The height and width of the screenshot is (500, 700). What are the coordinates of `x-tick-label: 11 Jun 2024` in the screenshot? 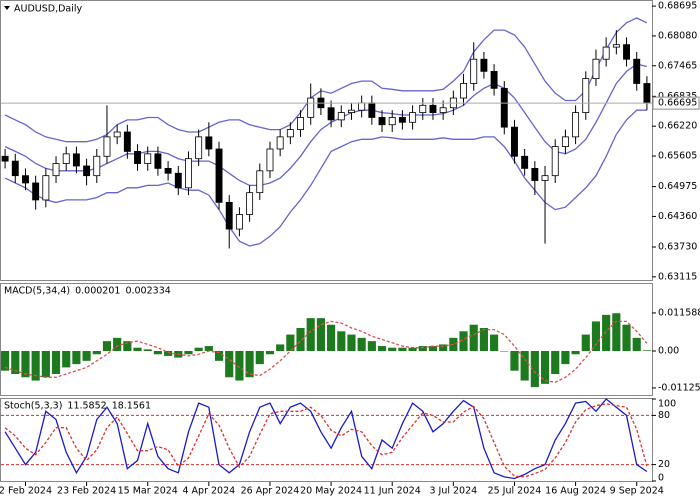 It's located at (392, 491).